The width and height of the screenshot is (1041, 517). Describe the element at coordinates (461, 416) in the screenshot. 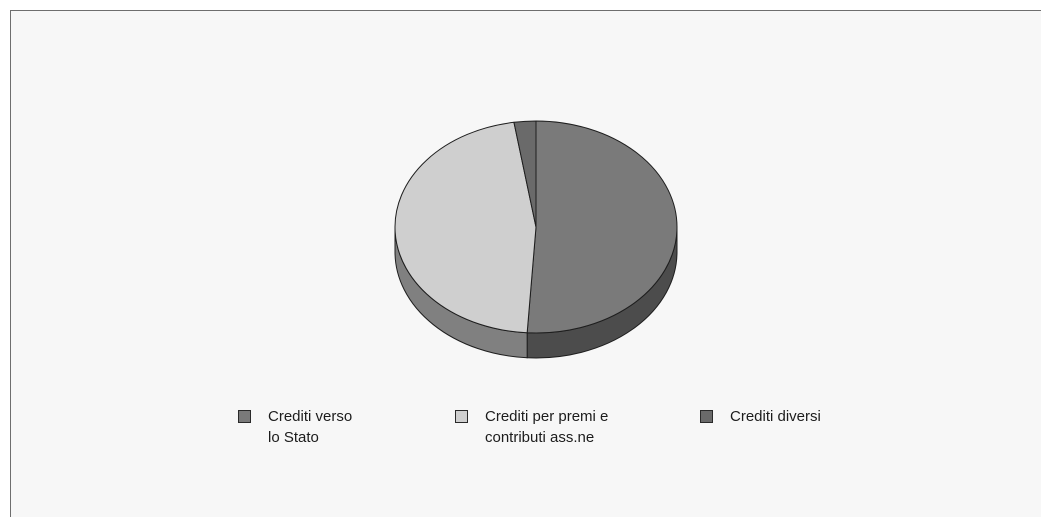

I see `legend-swatch-crediti-per-premi` at that location.